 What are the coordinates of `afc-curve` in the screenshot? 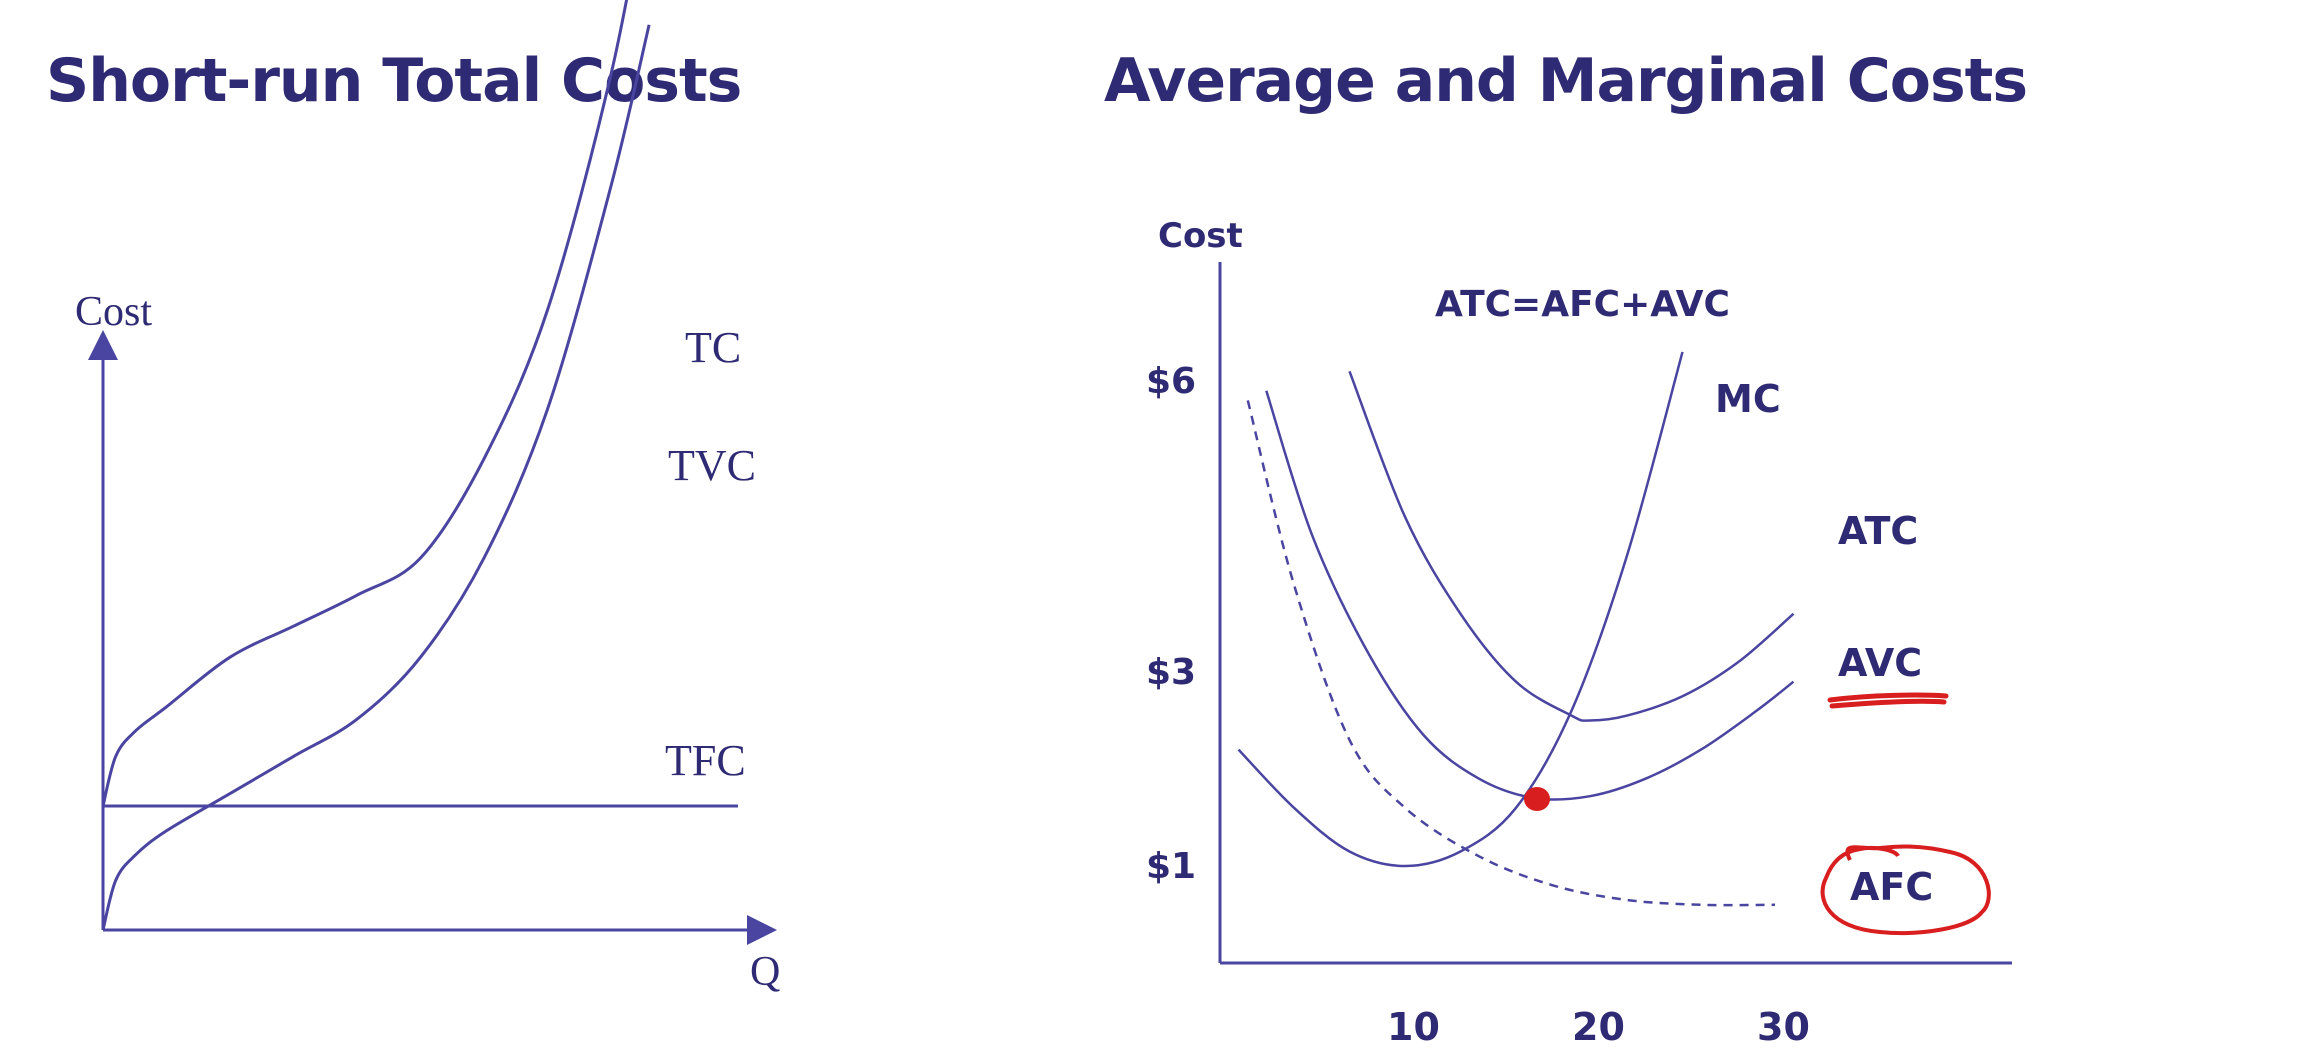 It's located at (1511, 653).